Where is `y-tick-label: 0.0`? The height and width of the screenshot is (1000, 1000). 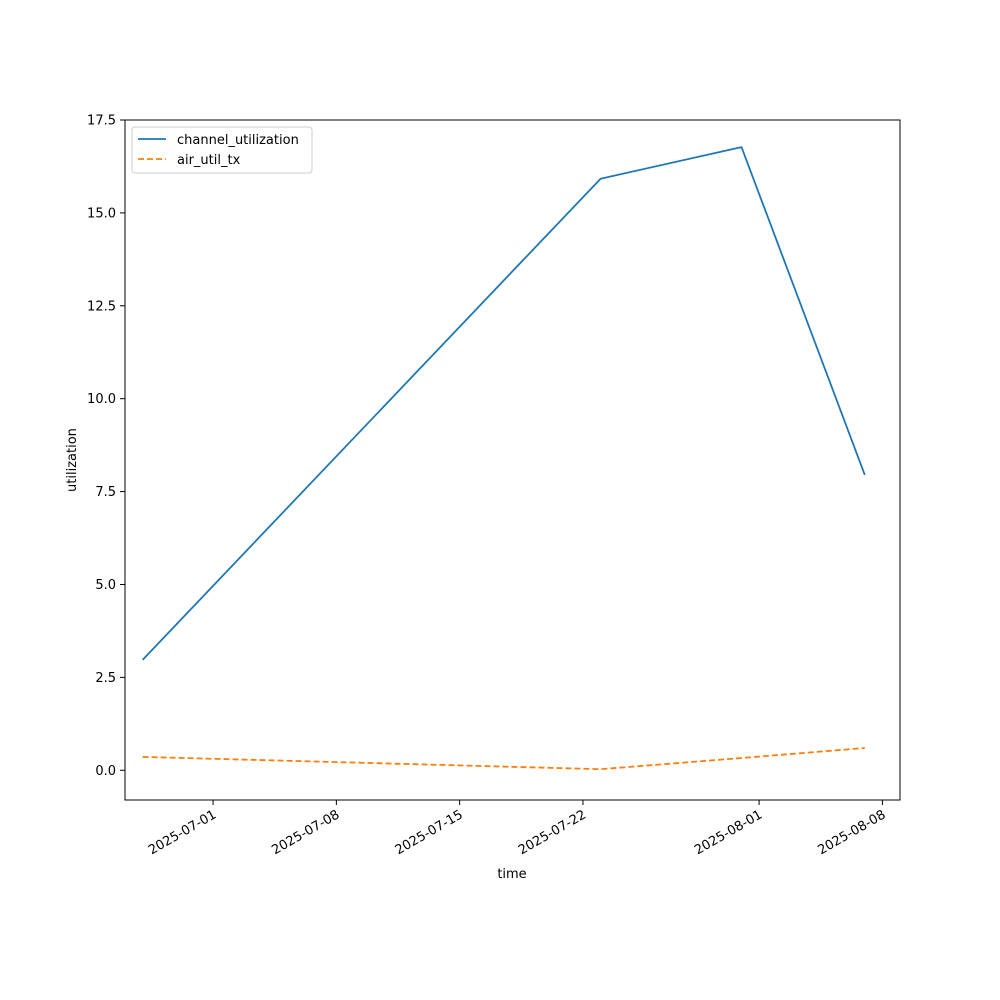 y-tick-label: 0.0 is located at coordinates (105, 771).